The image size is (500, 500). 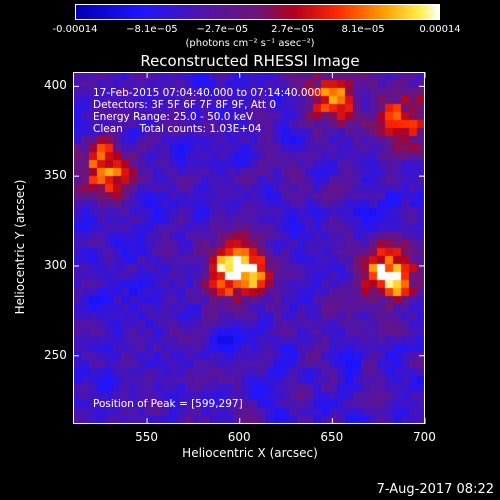 I want to click on x-tick-label: 700, so click(x=424, y=437).